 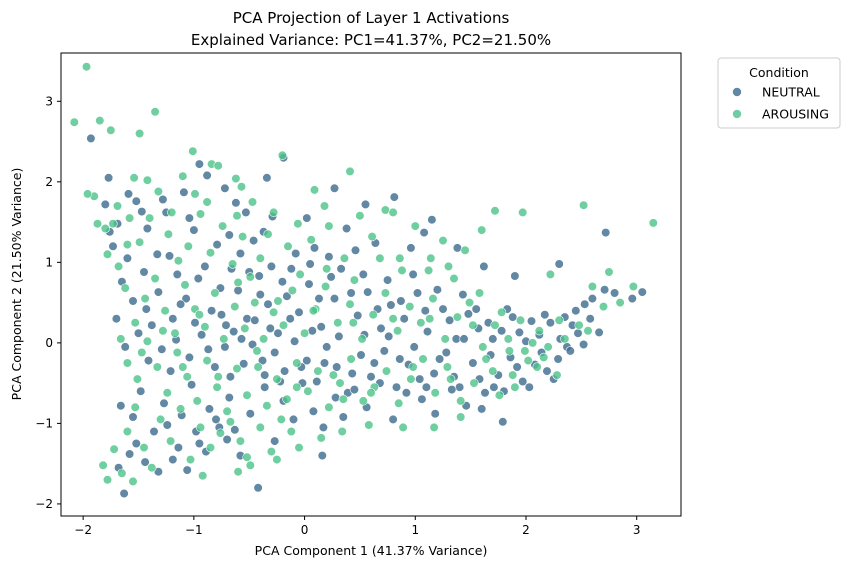 What do you see at coordinates (48, 302) in the screenshot?
I see `y-axis-ticks: −2 −1 0 1 2 3` at bounding box center [48, 302].